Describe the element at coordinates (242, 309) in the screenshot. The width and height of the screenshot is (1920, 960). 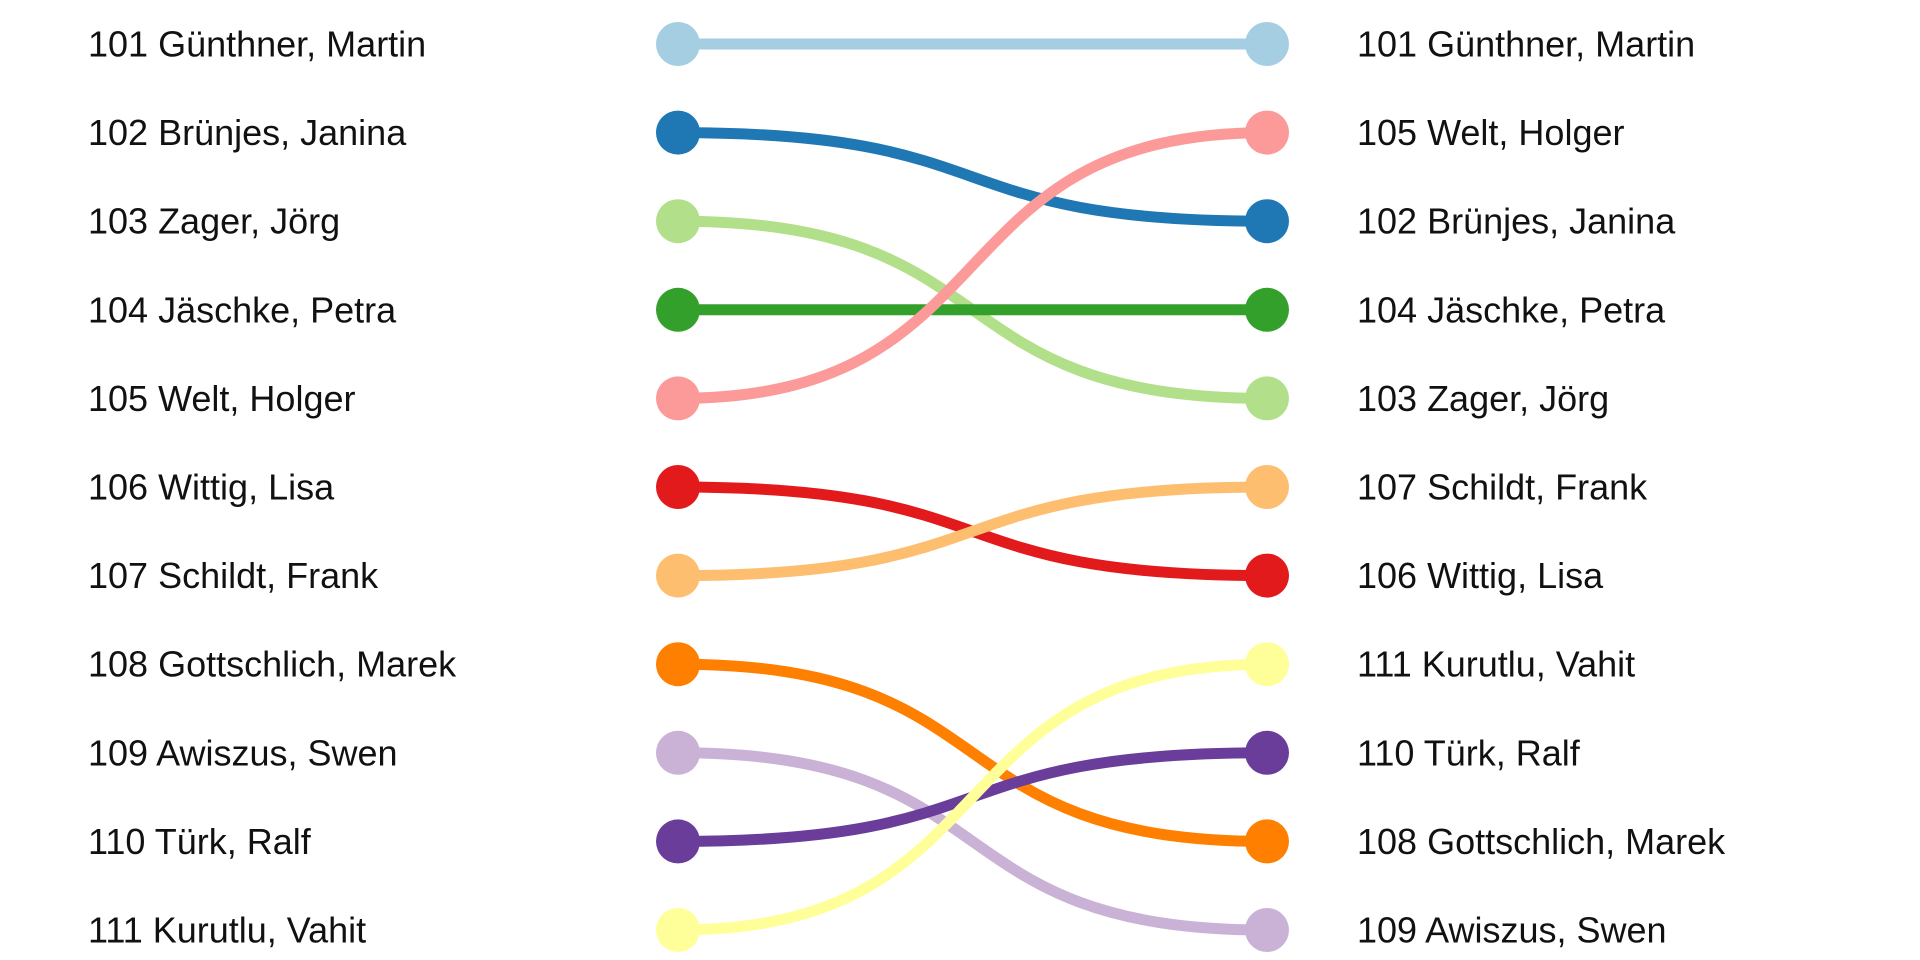
I see `left-label-104: 104 Jäschke, Petra` at that location.